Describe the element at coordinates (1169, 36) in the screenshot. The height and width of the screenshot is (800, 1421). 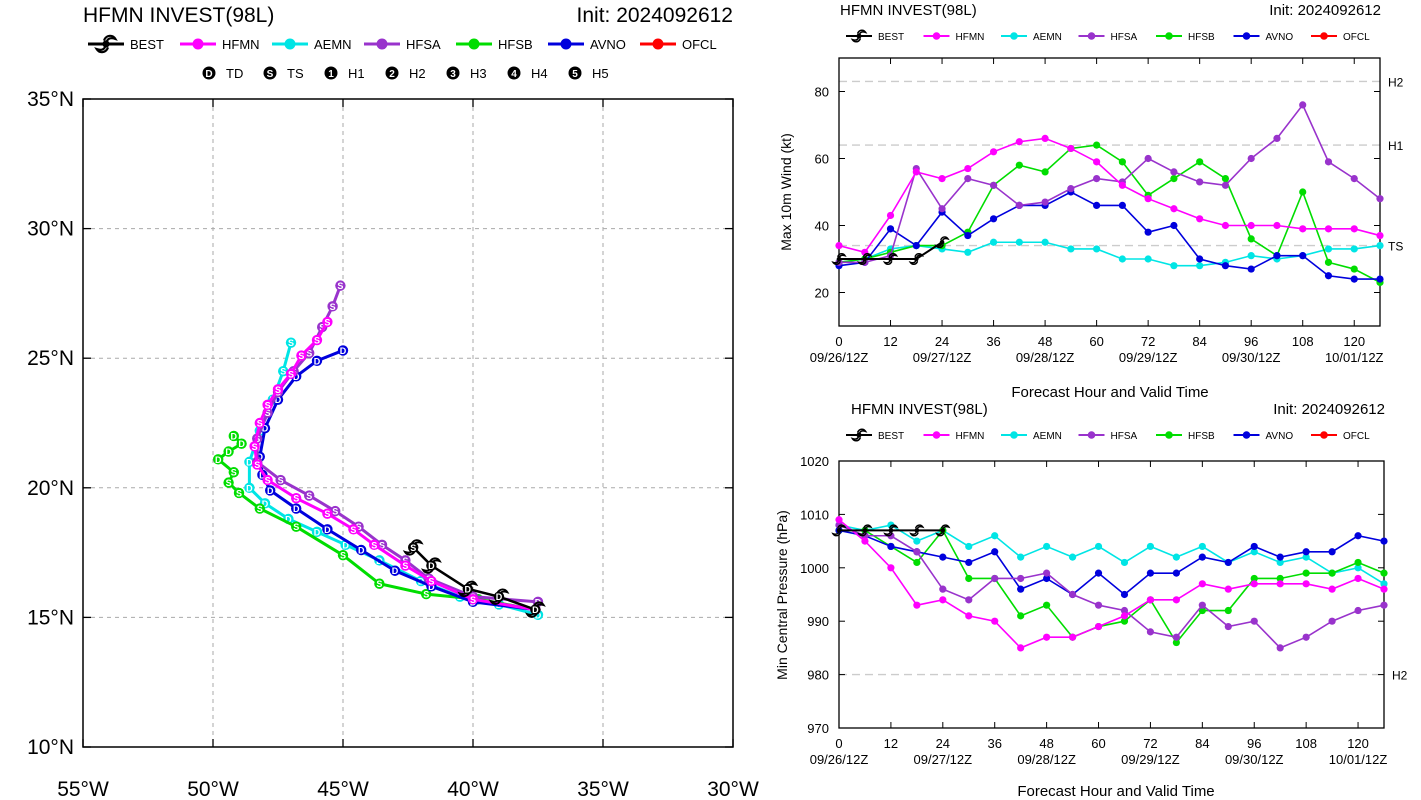
I see `legend-marker-hfsb` at that location.